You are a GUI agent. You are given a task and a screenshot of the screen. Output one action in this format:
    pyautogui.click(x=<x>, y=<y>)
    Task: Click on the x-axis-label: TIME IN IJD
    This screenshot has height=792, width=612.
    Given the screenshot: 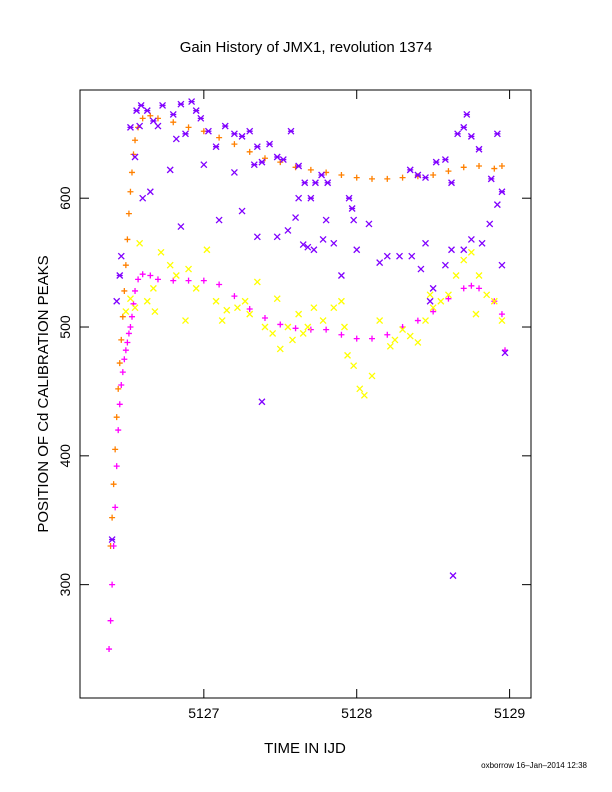 What is the action you would take?
    pyautogui.click(x=305, y=748)
    